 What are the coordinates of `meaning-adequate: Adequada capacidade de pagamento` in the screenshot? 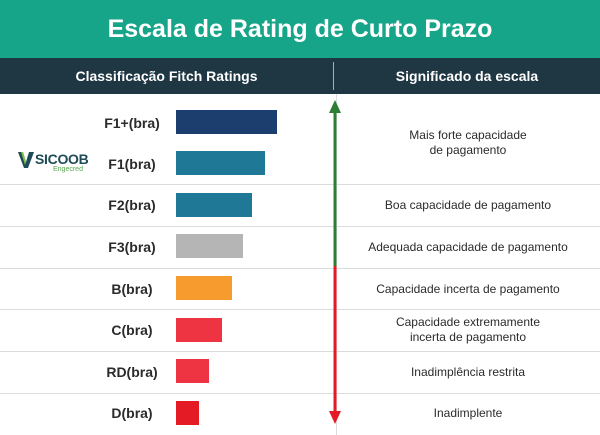 It's located at (468, 247).